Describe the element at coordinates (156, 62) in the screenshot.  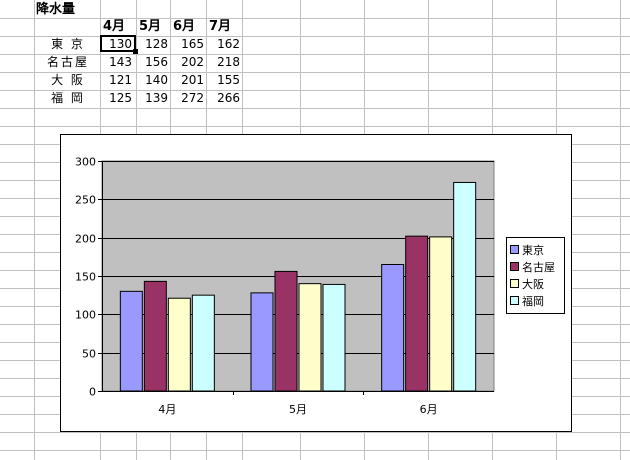
I see `cell-nagoya-may: 156` at that location.